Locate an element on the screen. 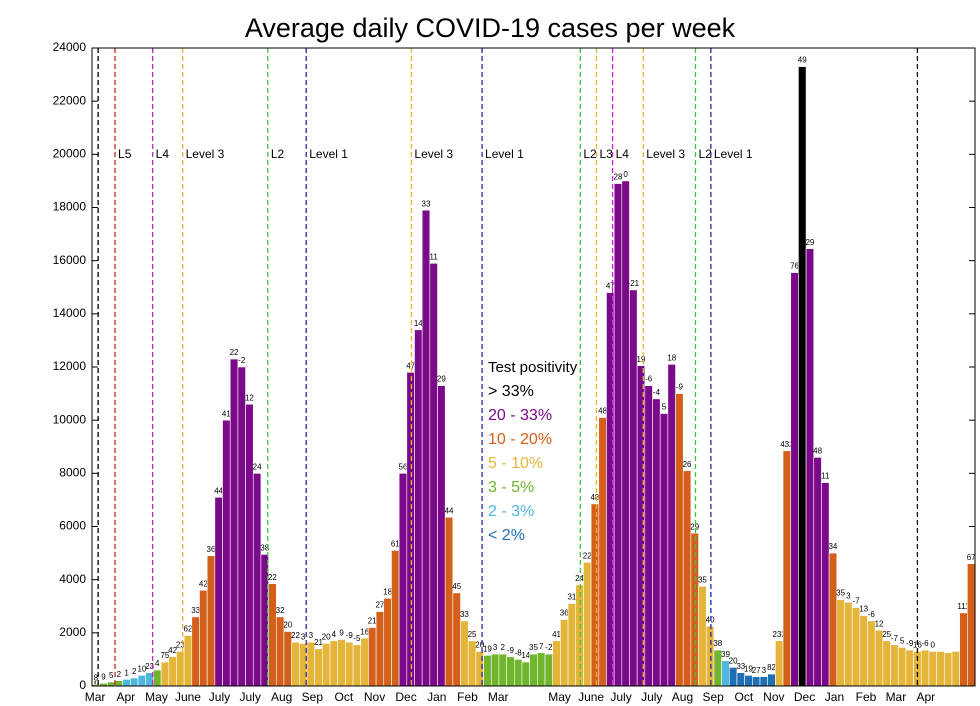  x-tick-label: Feb is located at coordinates (467, 697).